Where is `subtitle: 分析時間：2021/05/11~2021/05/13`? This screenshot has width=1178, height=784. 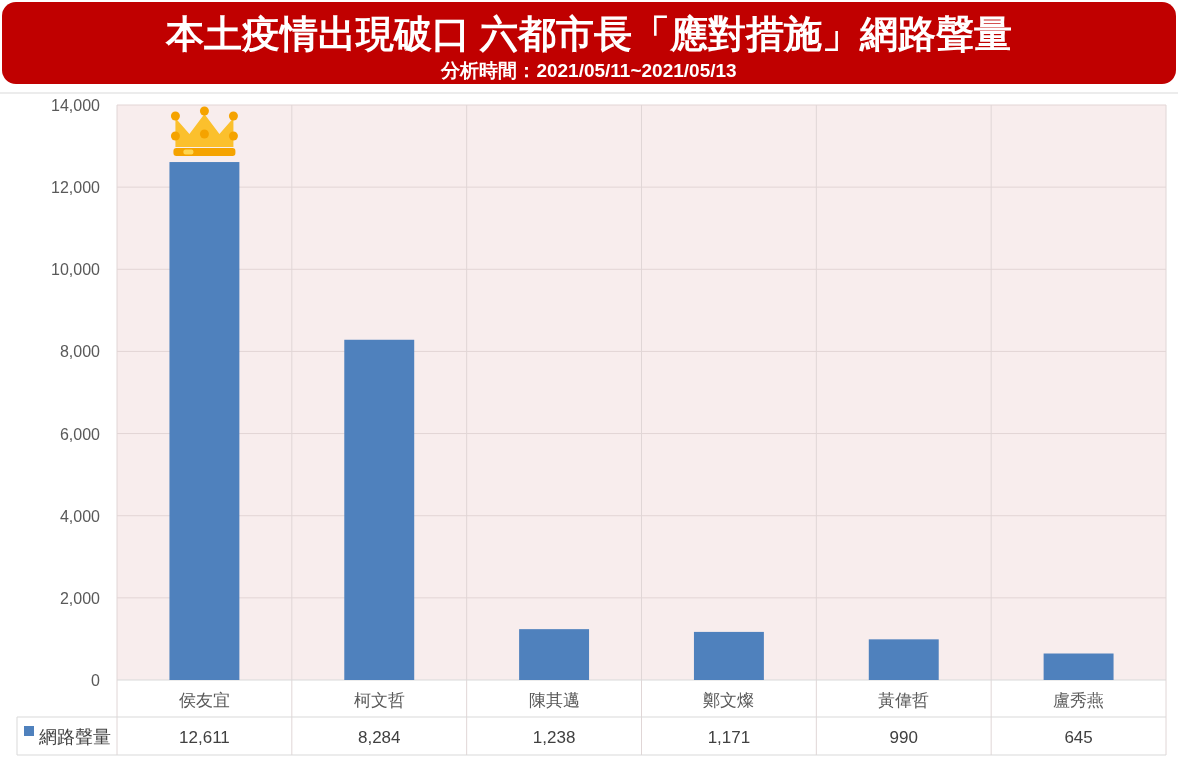 subtitle: 分析時間：2021/05/11~2021/05/13 is located at coordinates (589, 70).